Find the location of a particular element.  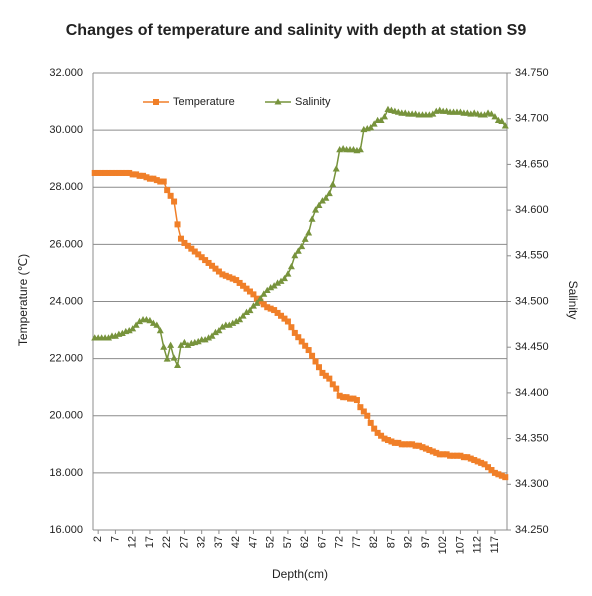

y-tick-label: 18.000 is located at coordinates (66, 473).